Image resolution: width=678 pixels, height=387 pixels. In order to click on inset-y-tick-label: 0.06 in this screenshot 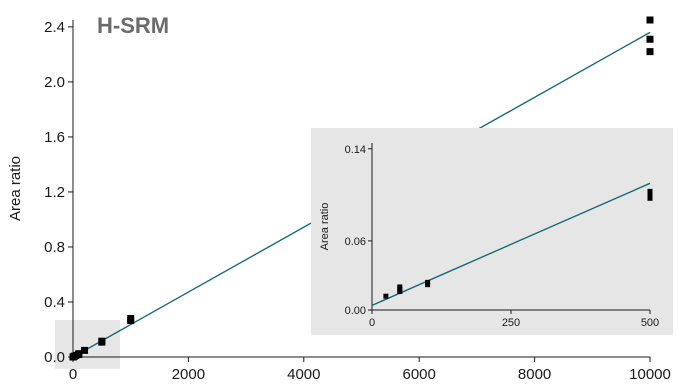, I will do `click(355, 242)`.